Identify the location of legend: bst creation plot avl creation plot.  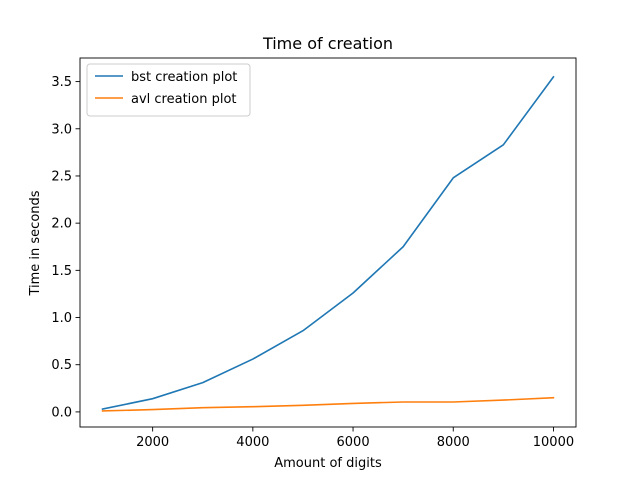
(168, 90).